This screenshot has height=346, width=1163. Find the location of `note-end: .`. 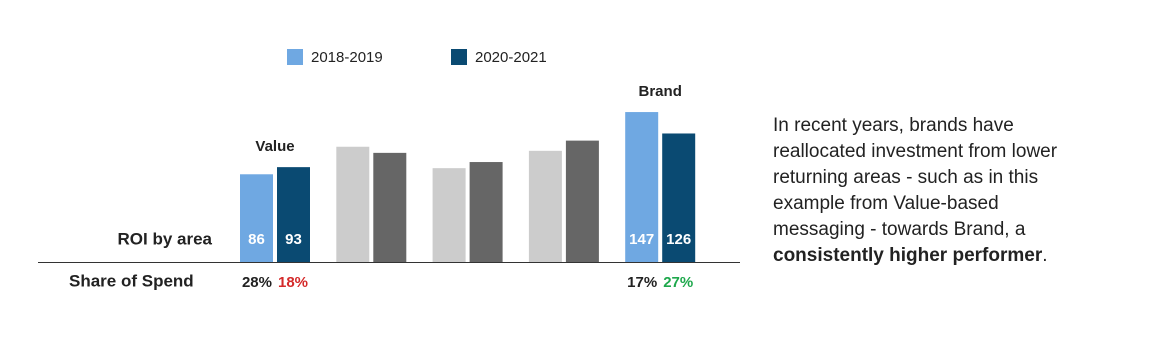

note-end: . is located at coordinates (1045, 255).